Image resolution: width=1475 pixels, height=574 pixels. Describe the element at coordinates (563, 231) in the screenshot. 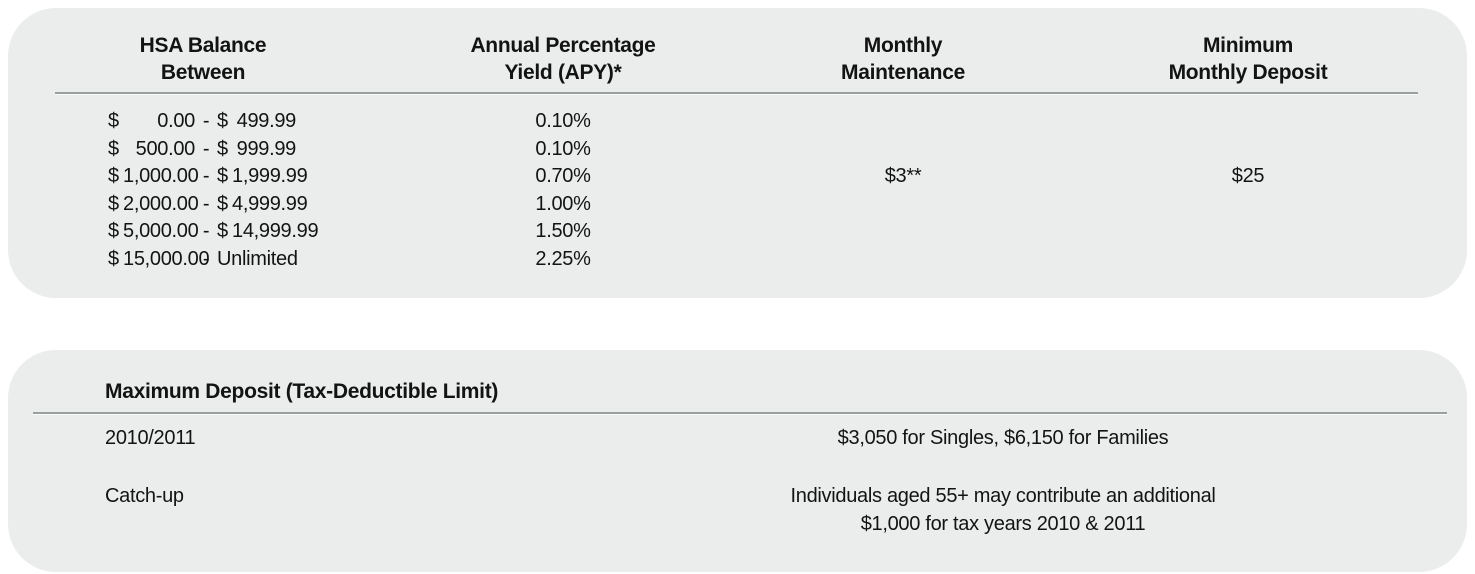

I see `apy-value: 1.50%` at that location.